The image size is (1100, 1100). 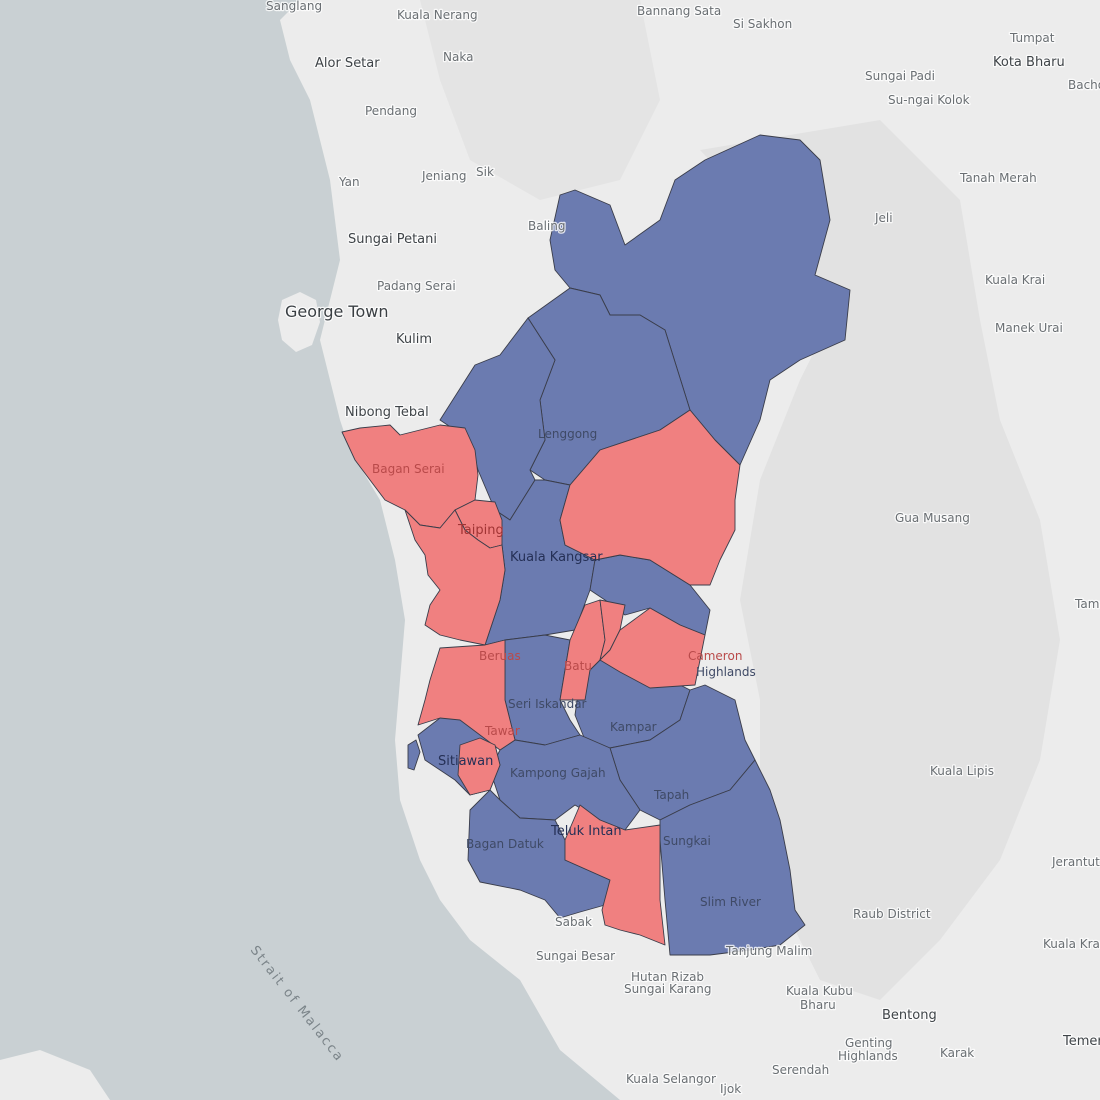 What do you see at coordinates (540, 100) in the screenshot?
I see `terrain-shade-north` at bounding box center [540, 100].